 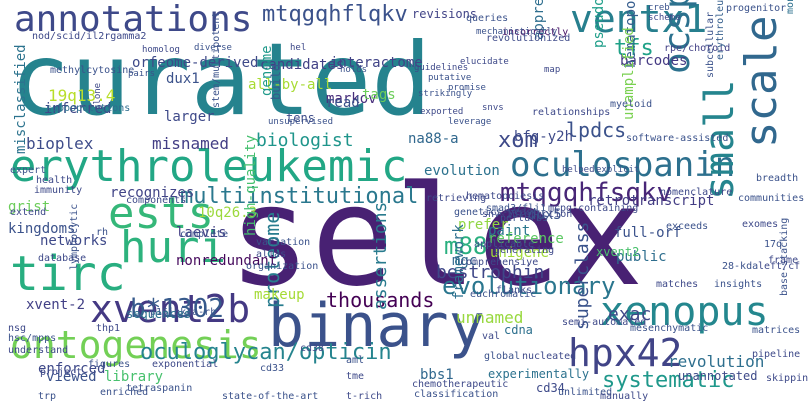 I want to click on word-erythroleukemic: erythroleukemic, so click(x=209, y=166).